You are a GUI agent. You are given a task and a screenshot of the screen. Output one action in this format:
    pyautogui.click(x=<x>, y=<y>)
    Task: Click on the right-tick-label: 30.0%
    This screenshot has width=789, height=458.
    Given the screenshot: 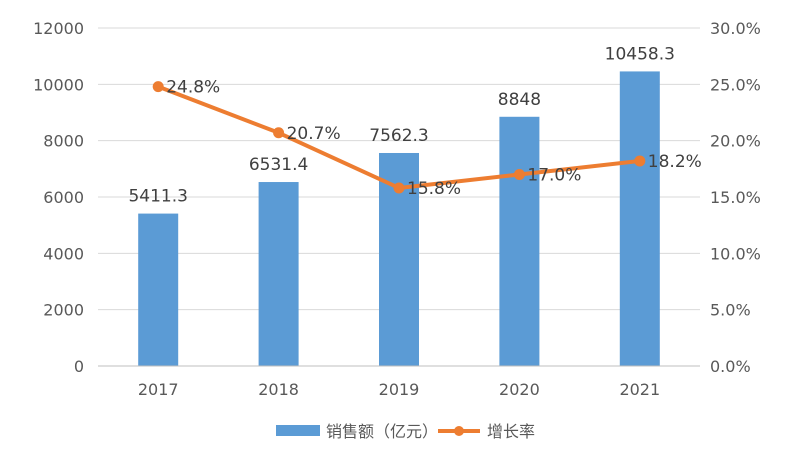 What is the action you would take?
    pyautogui.click(x=735, y=28)
    